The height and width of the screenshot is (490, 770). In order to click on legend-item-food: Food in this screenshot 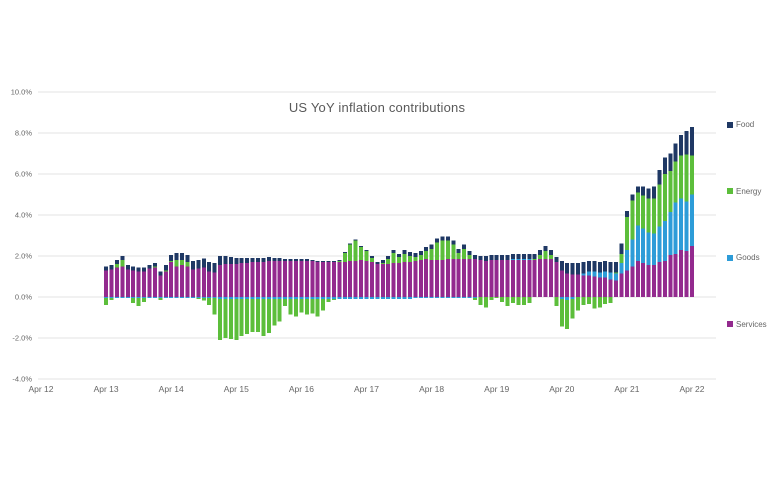, I will do `click(740, 124)`.